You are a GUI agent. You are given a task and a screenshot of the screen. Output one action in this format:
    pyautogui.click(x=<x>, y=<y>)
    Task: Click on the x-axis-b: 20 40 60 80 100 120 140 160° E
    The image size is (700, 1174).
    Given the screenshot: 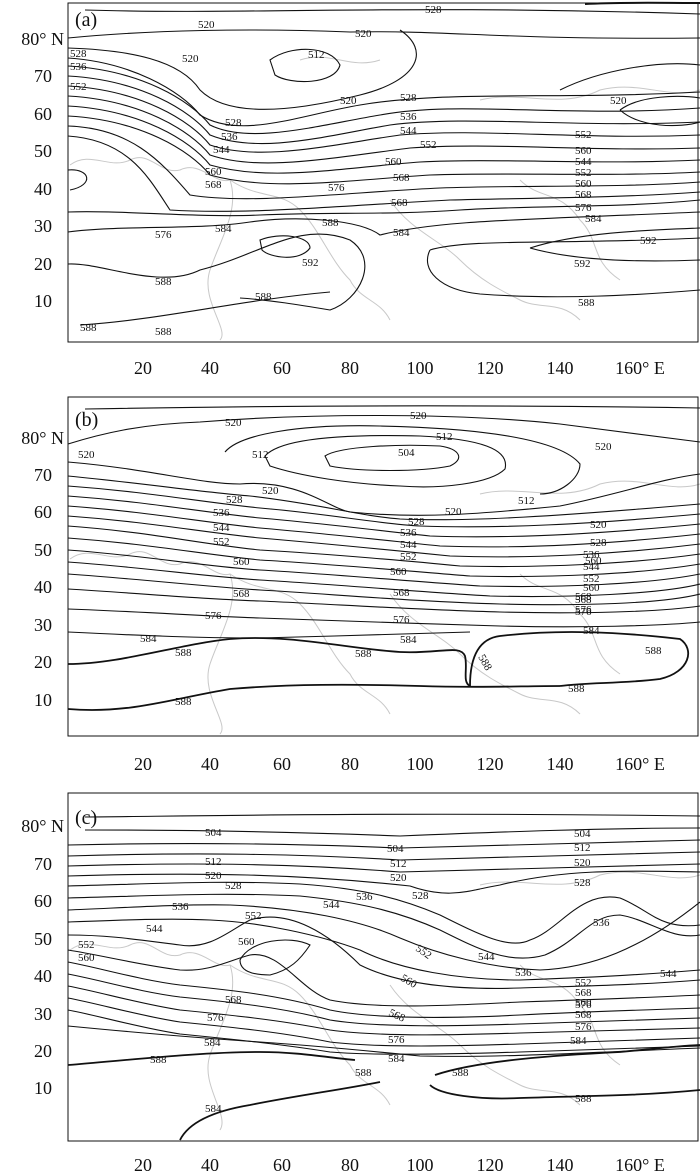 What is the action you would take?
    pyautogui.click(x=399, y=764)
    